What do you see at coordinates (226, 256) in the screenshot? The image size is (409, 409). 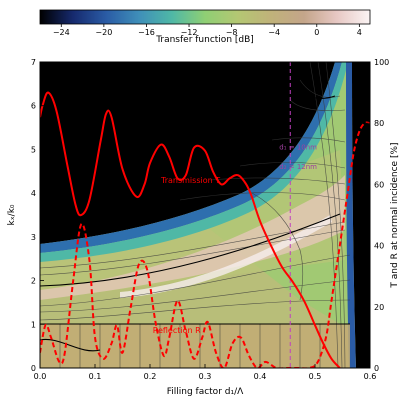 I see `heatmap-bright-ridge` at bounding box center [226, 256].